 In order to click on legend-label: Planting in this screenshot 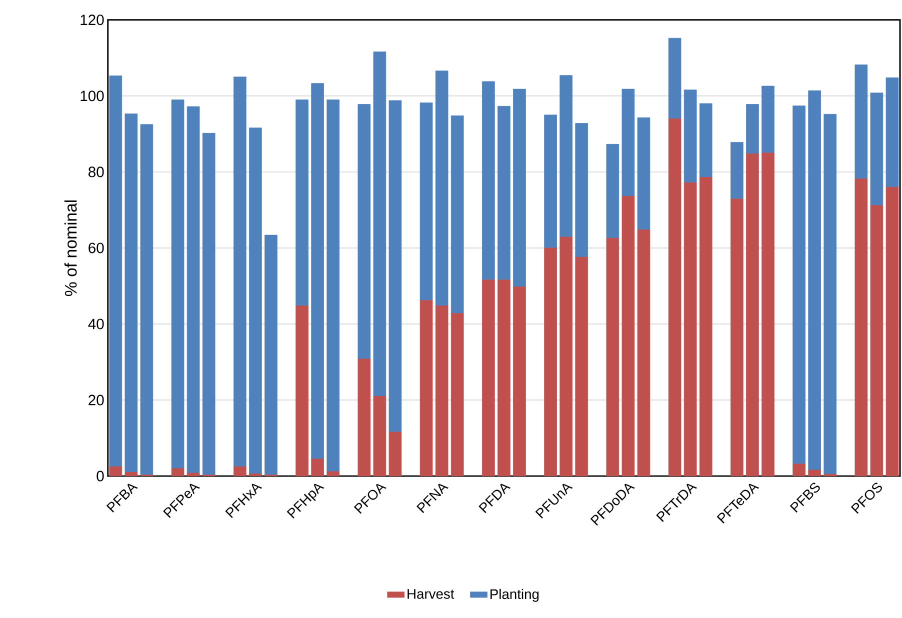, I will do `click(514, 595)`.